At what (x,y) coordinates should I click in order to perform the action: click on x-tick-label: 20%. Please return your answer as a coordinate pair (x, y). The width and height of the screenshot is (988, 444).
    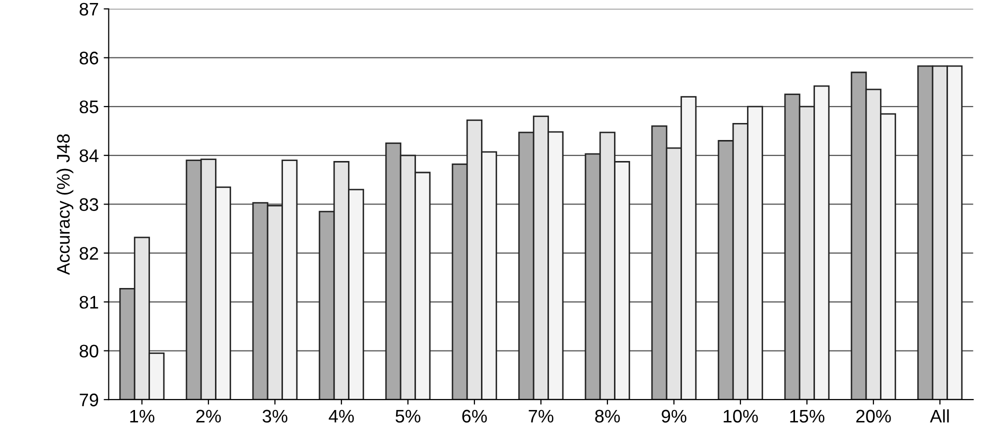
    Looking at the image, I should click on (873, 416).